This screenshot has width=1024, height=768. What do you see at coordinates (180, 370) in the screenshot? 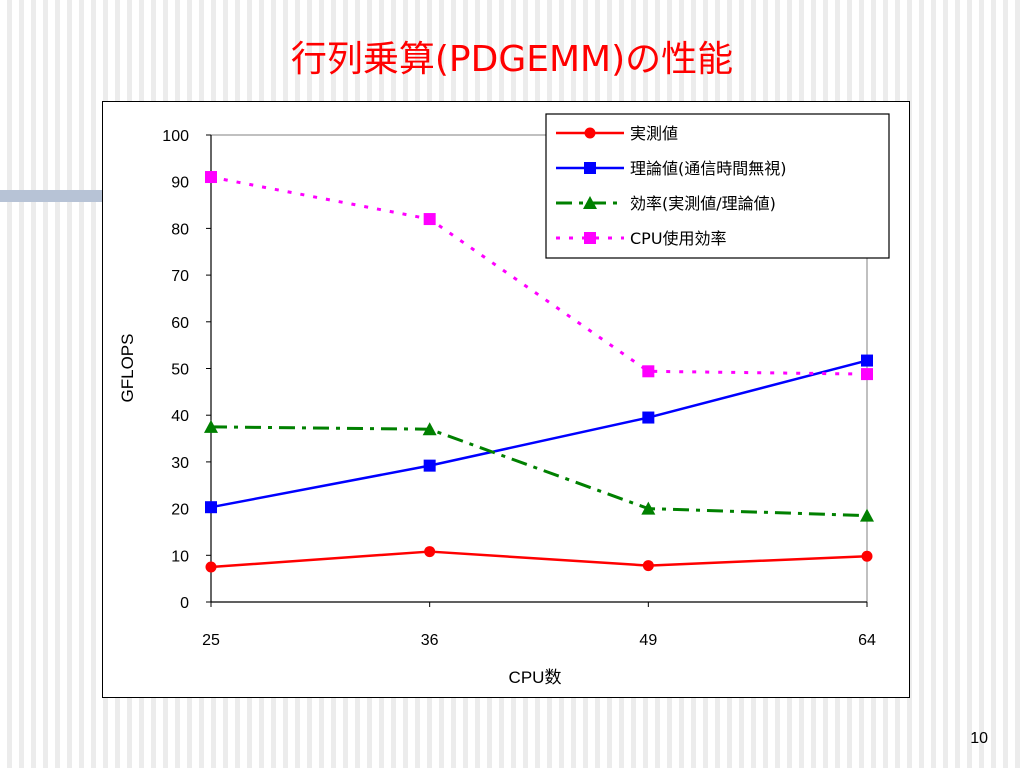
I see `y-tick-label: 50` at bounding box center [180, 370].